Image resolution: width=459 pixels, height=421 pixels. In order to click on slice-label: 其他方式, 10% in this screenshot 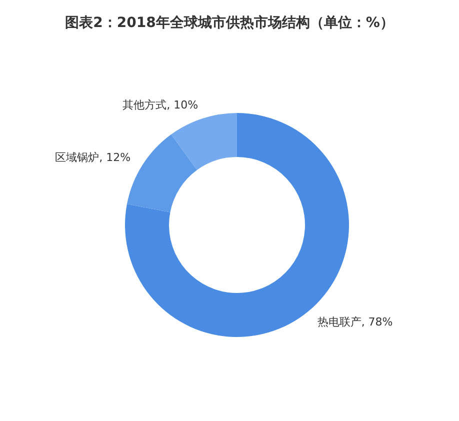, I will do `click(160, 105)`.